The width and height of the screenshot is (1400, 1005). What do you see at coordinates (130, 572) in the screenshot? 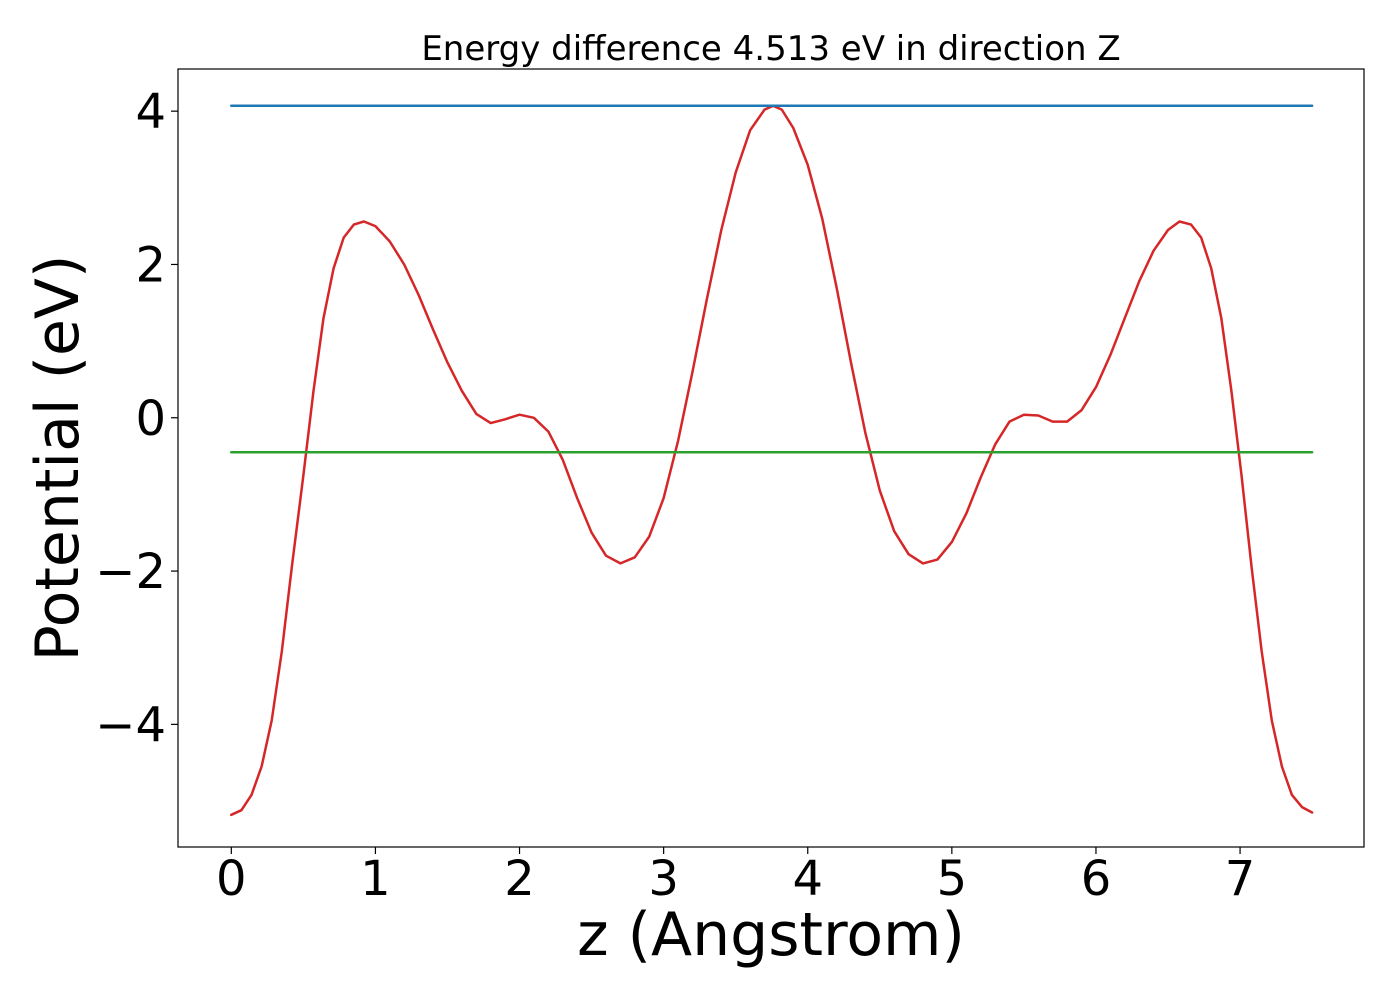
I see `y-tick-label: −2` at bounding box center [130, 572].